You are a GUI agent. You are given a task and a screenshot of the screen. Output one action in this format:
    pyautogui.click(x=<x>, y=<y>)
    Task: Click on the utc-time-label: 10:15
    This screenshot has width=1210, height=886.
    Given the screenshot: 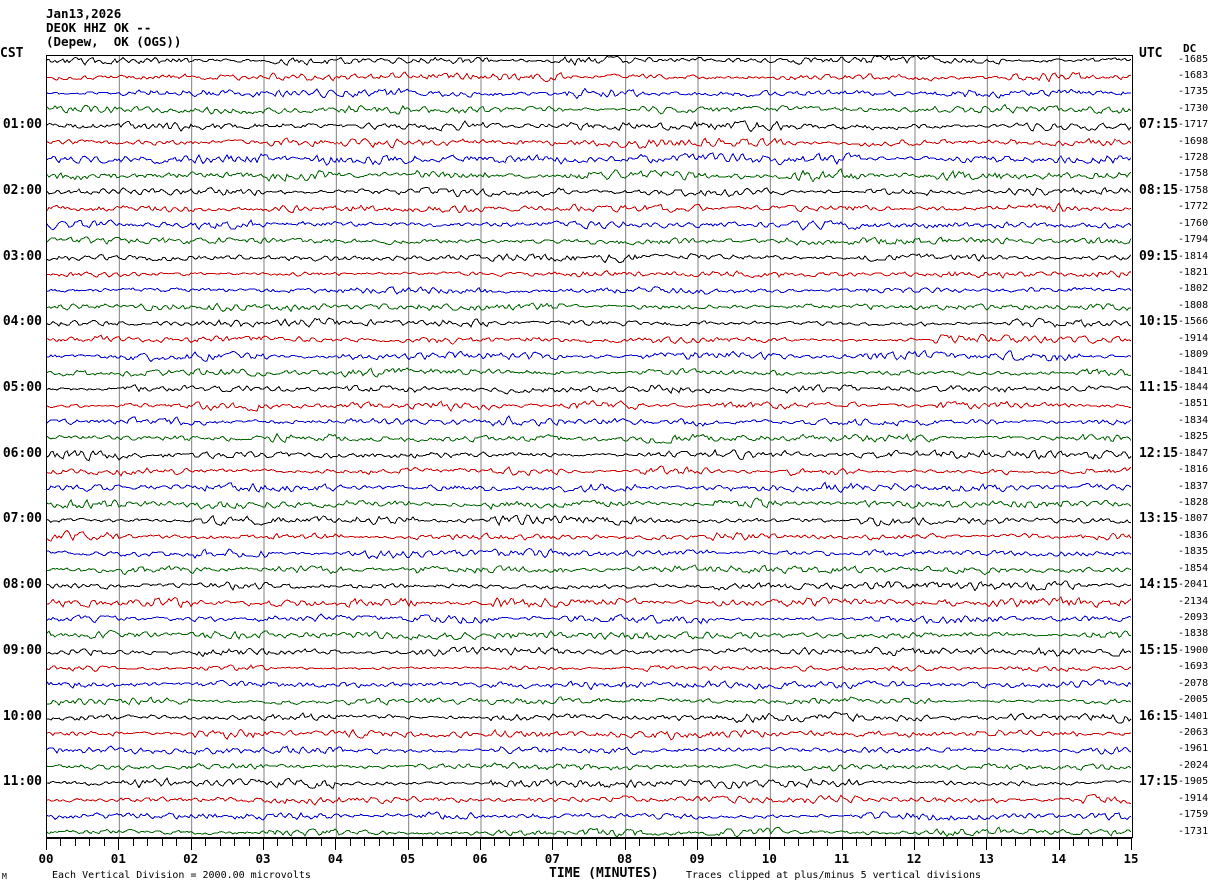 What is the action you would take?
    pyautogui.click(x=1159, y=322)
    